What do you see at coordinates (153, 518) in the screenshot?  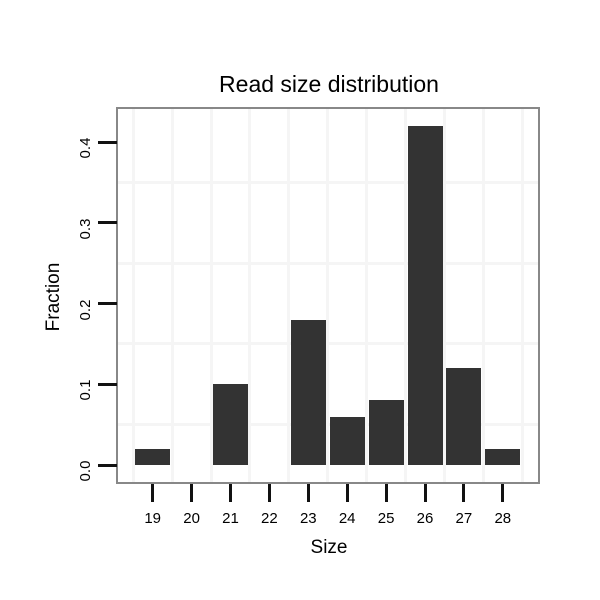 I see `x-tick-label: 19` at bounding box center [153, 518].